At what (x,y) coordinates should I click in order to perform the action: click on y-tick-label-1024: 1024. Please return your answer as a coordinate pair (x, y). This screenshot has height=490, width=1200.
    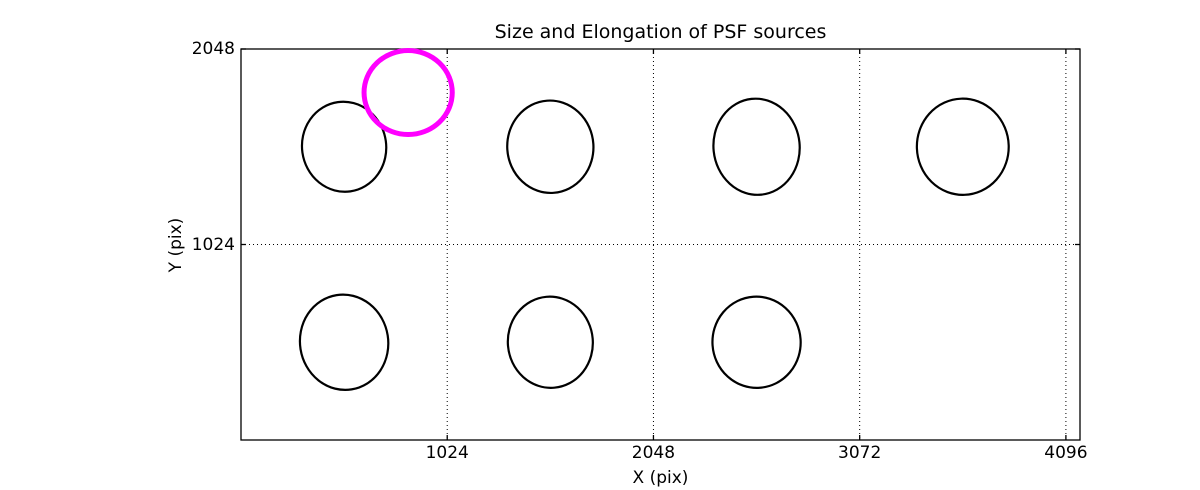
    Looking at the image, I should click on (213, 244).